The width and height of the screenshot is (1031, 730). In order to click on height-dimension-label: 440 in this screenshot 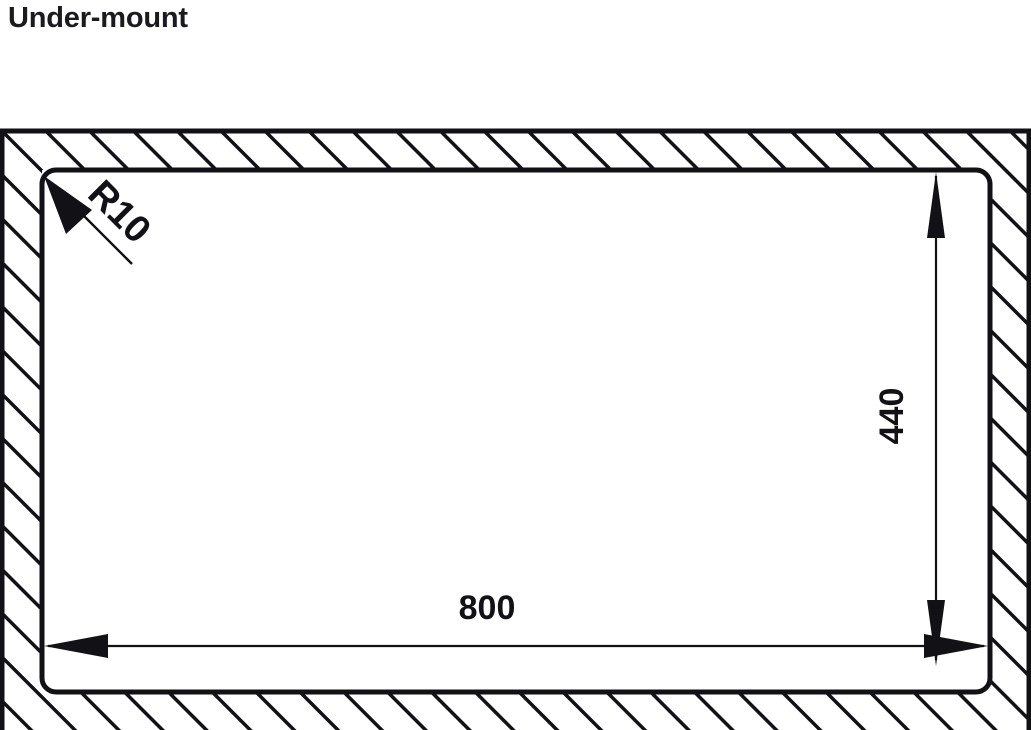, I will do `click(892, 416)`.